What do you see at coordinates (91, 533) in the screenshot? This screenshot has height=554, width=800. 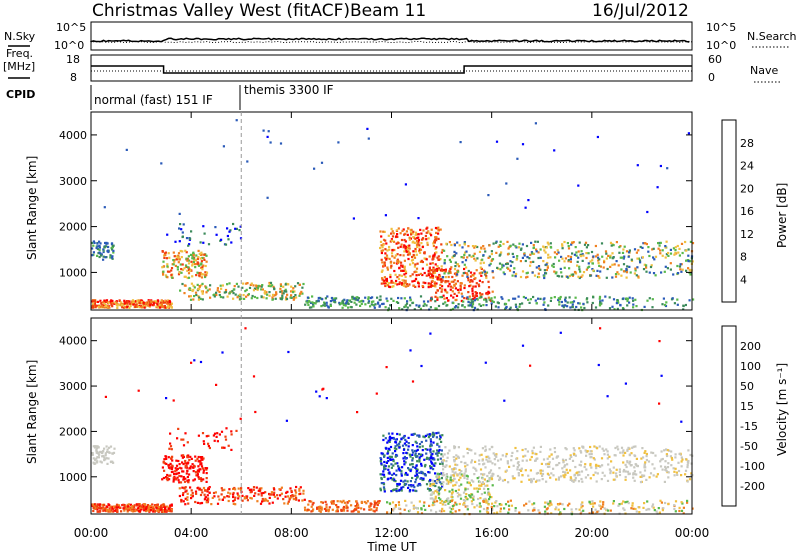 I see `x-tick-label: 00:00` at bounding box center [91, 533].